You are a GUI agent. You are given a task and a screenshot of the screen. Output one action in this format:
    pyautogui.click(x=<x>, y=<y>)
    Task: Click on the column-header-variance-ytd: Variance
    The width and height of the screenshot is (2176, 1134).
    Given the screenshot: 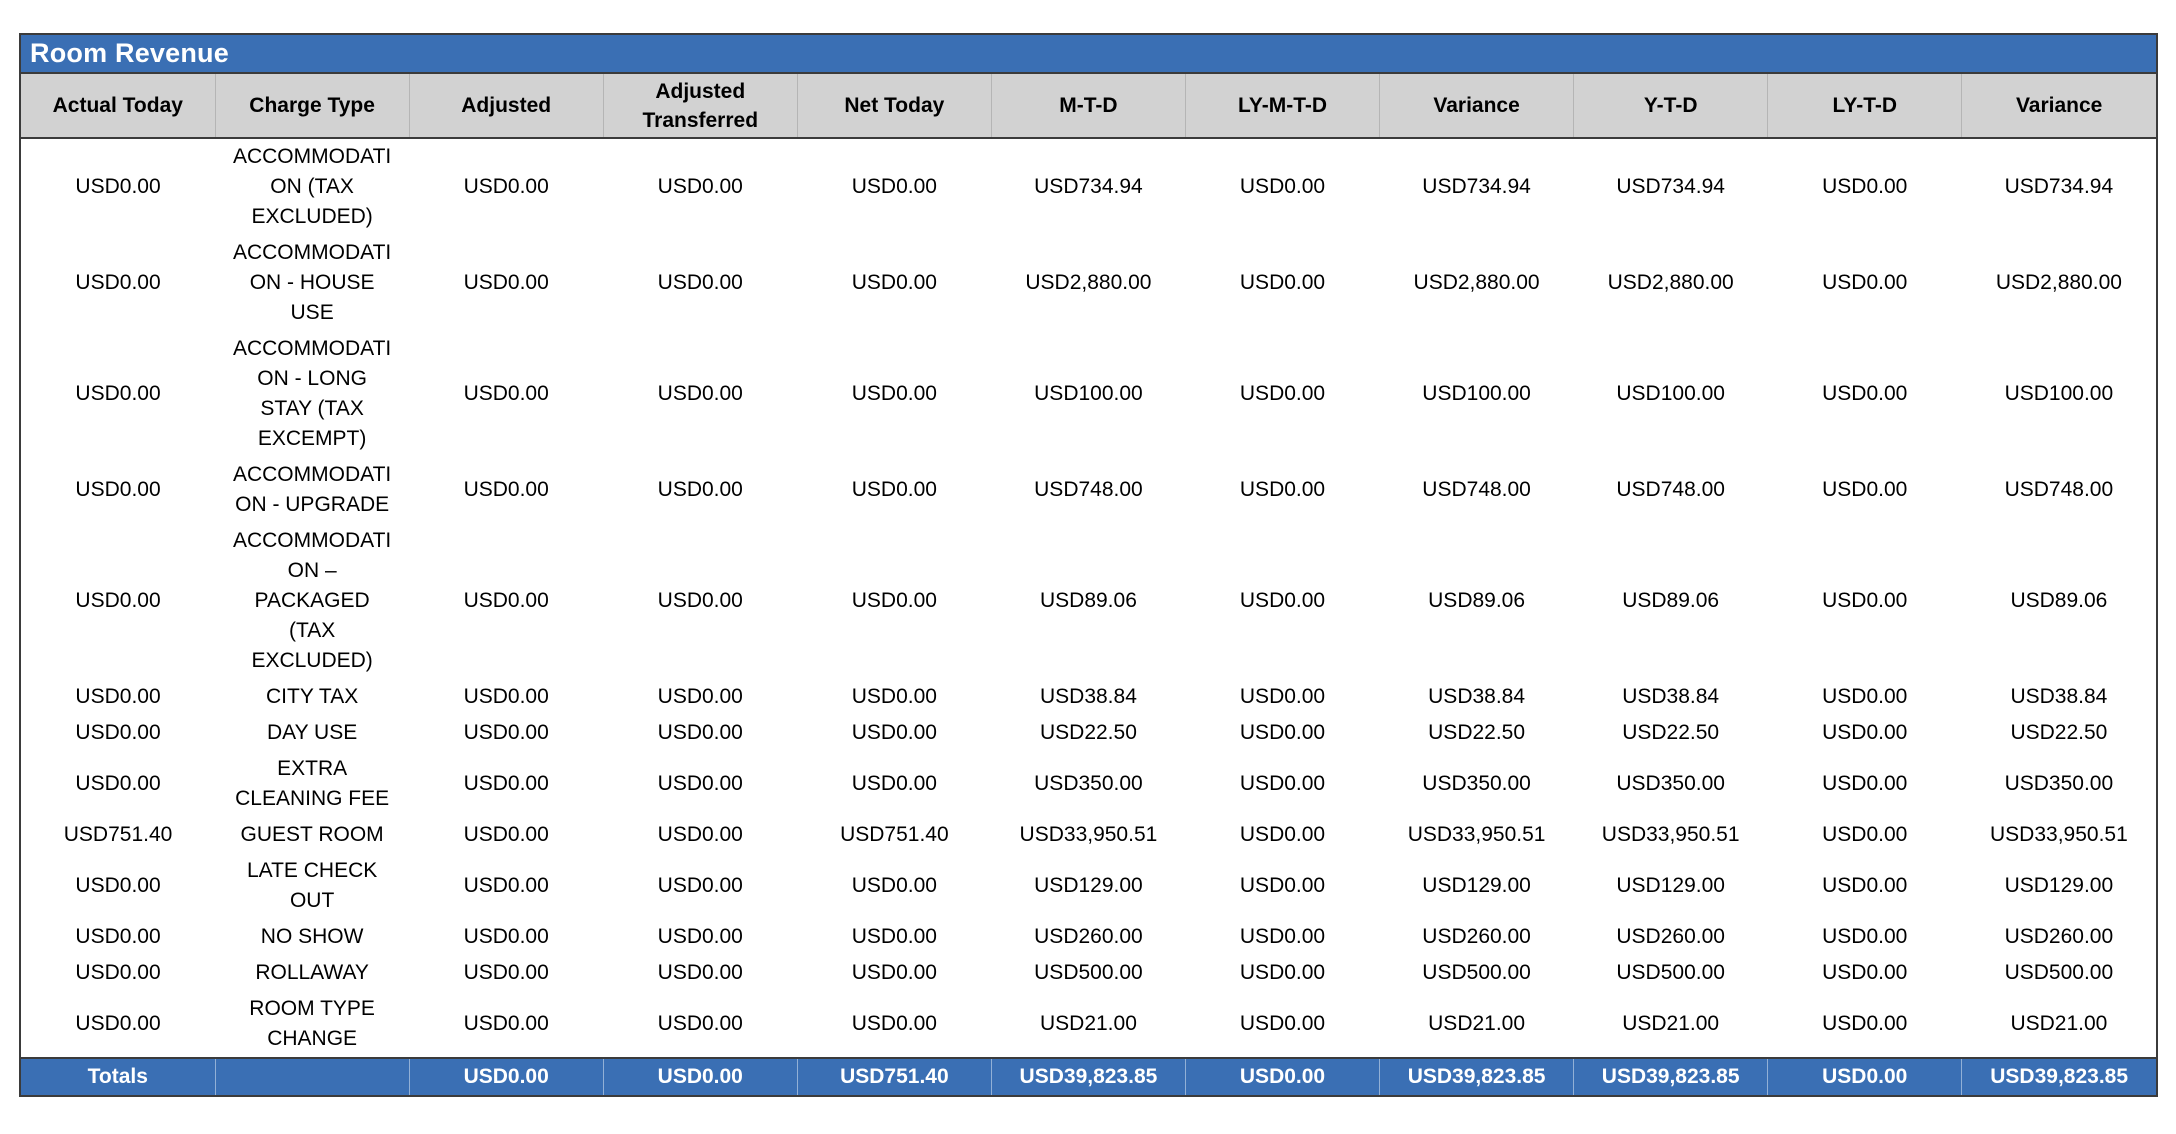 What is the action you would take?
    pyautogui.click(x=2058, y=106)
    